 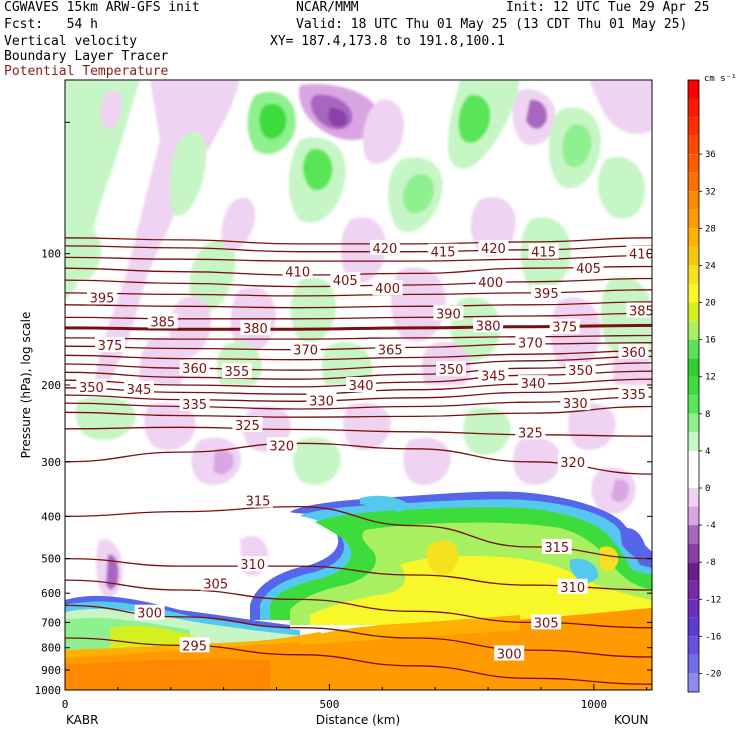 I want to click on theta-label: 370, so click(x=530, y=344).